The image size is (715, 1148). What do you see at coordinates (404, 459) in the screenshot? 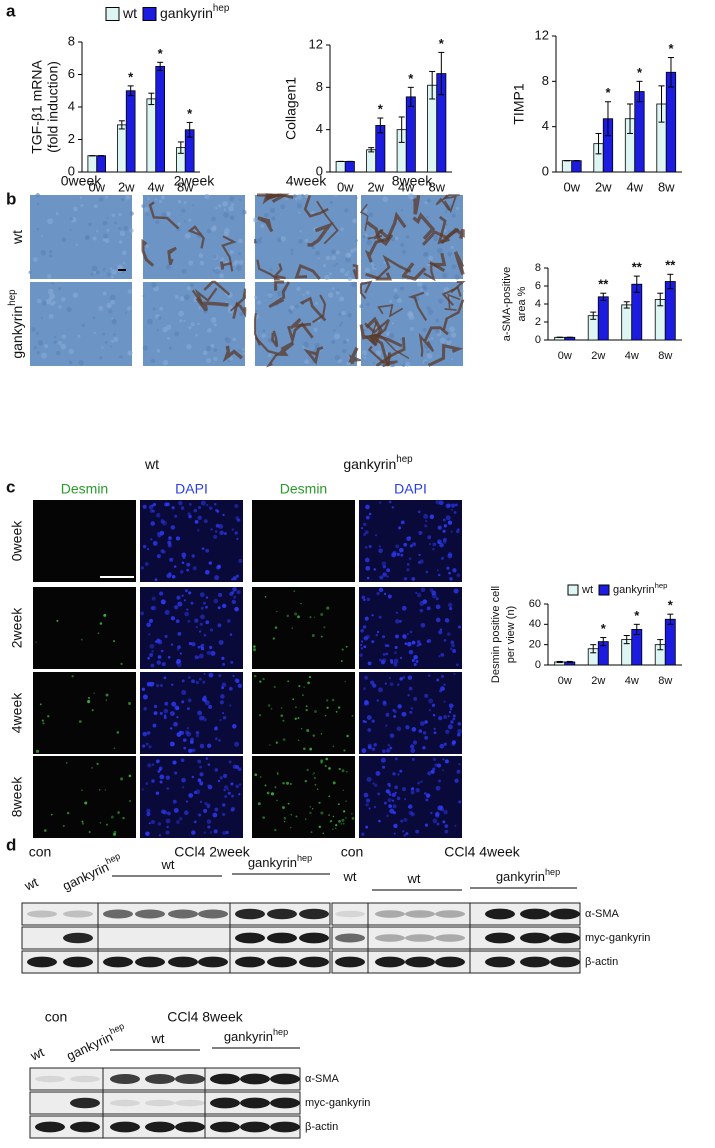
I see `group-label-sup: hep` at bounding box center [404, 459].